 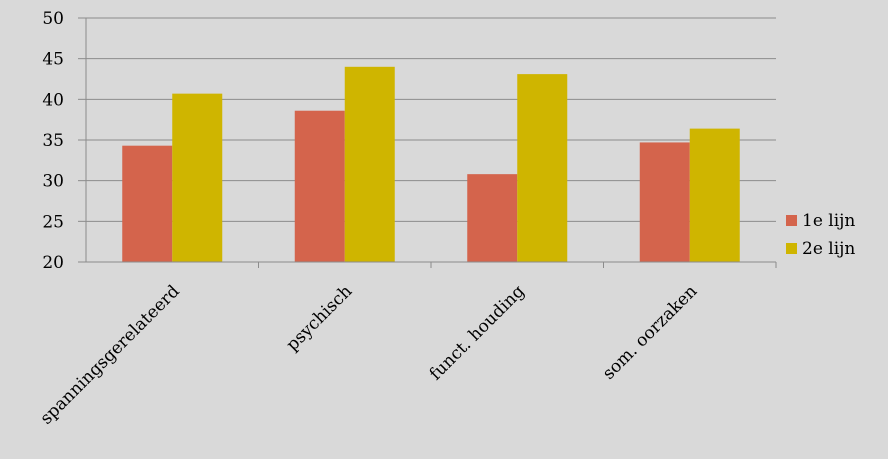 I want to click on legend: 1e lijn 2e lijn, so click(x=820, y=235).